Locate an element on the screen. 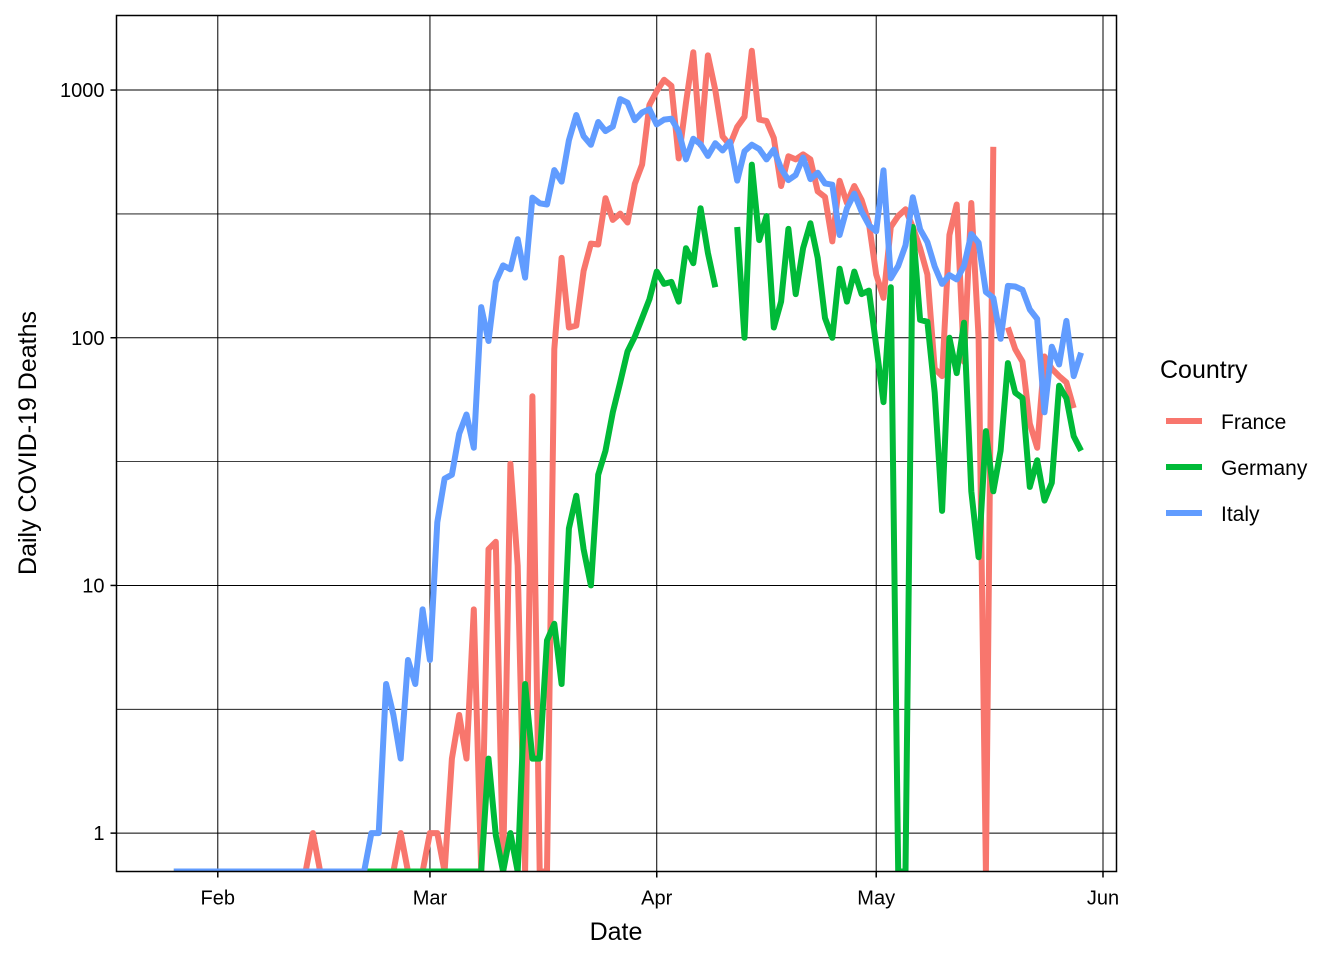 Image resolution: width=1344 pixels, height=960 pixels. legend: Country France Germany Italy is located at coordinates (1234, 441).